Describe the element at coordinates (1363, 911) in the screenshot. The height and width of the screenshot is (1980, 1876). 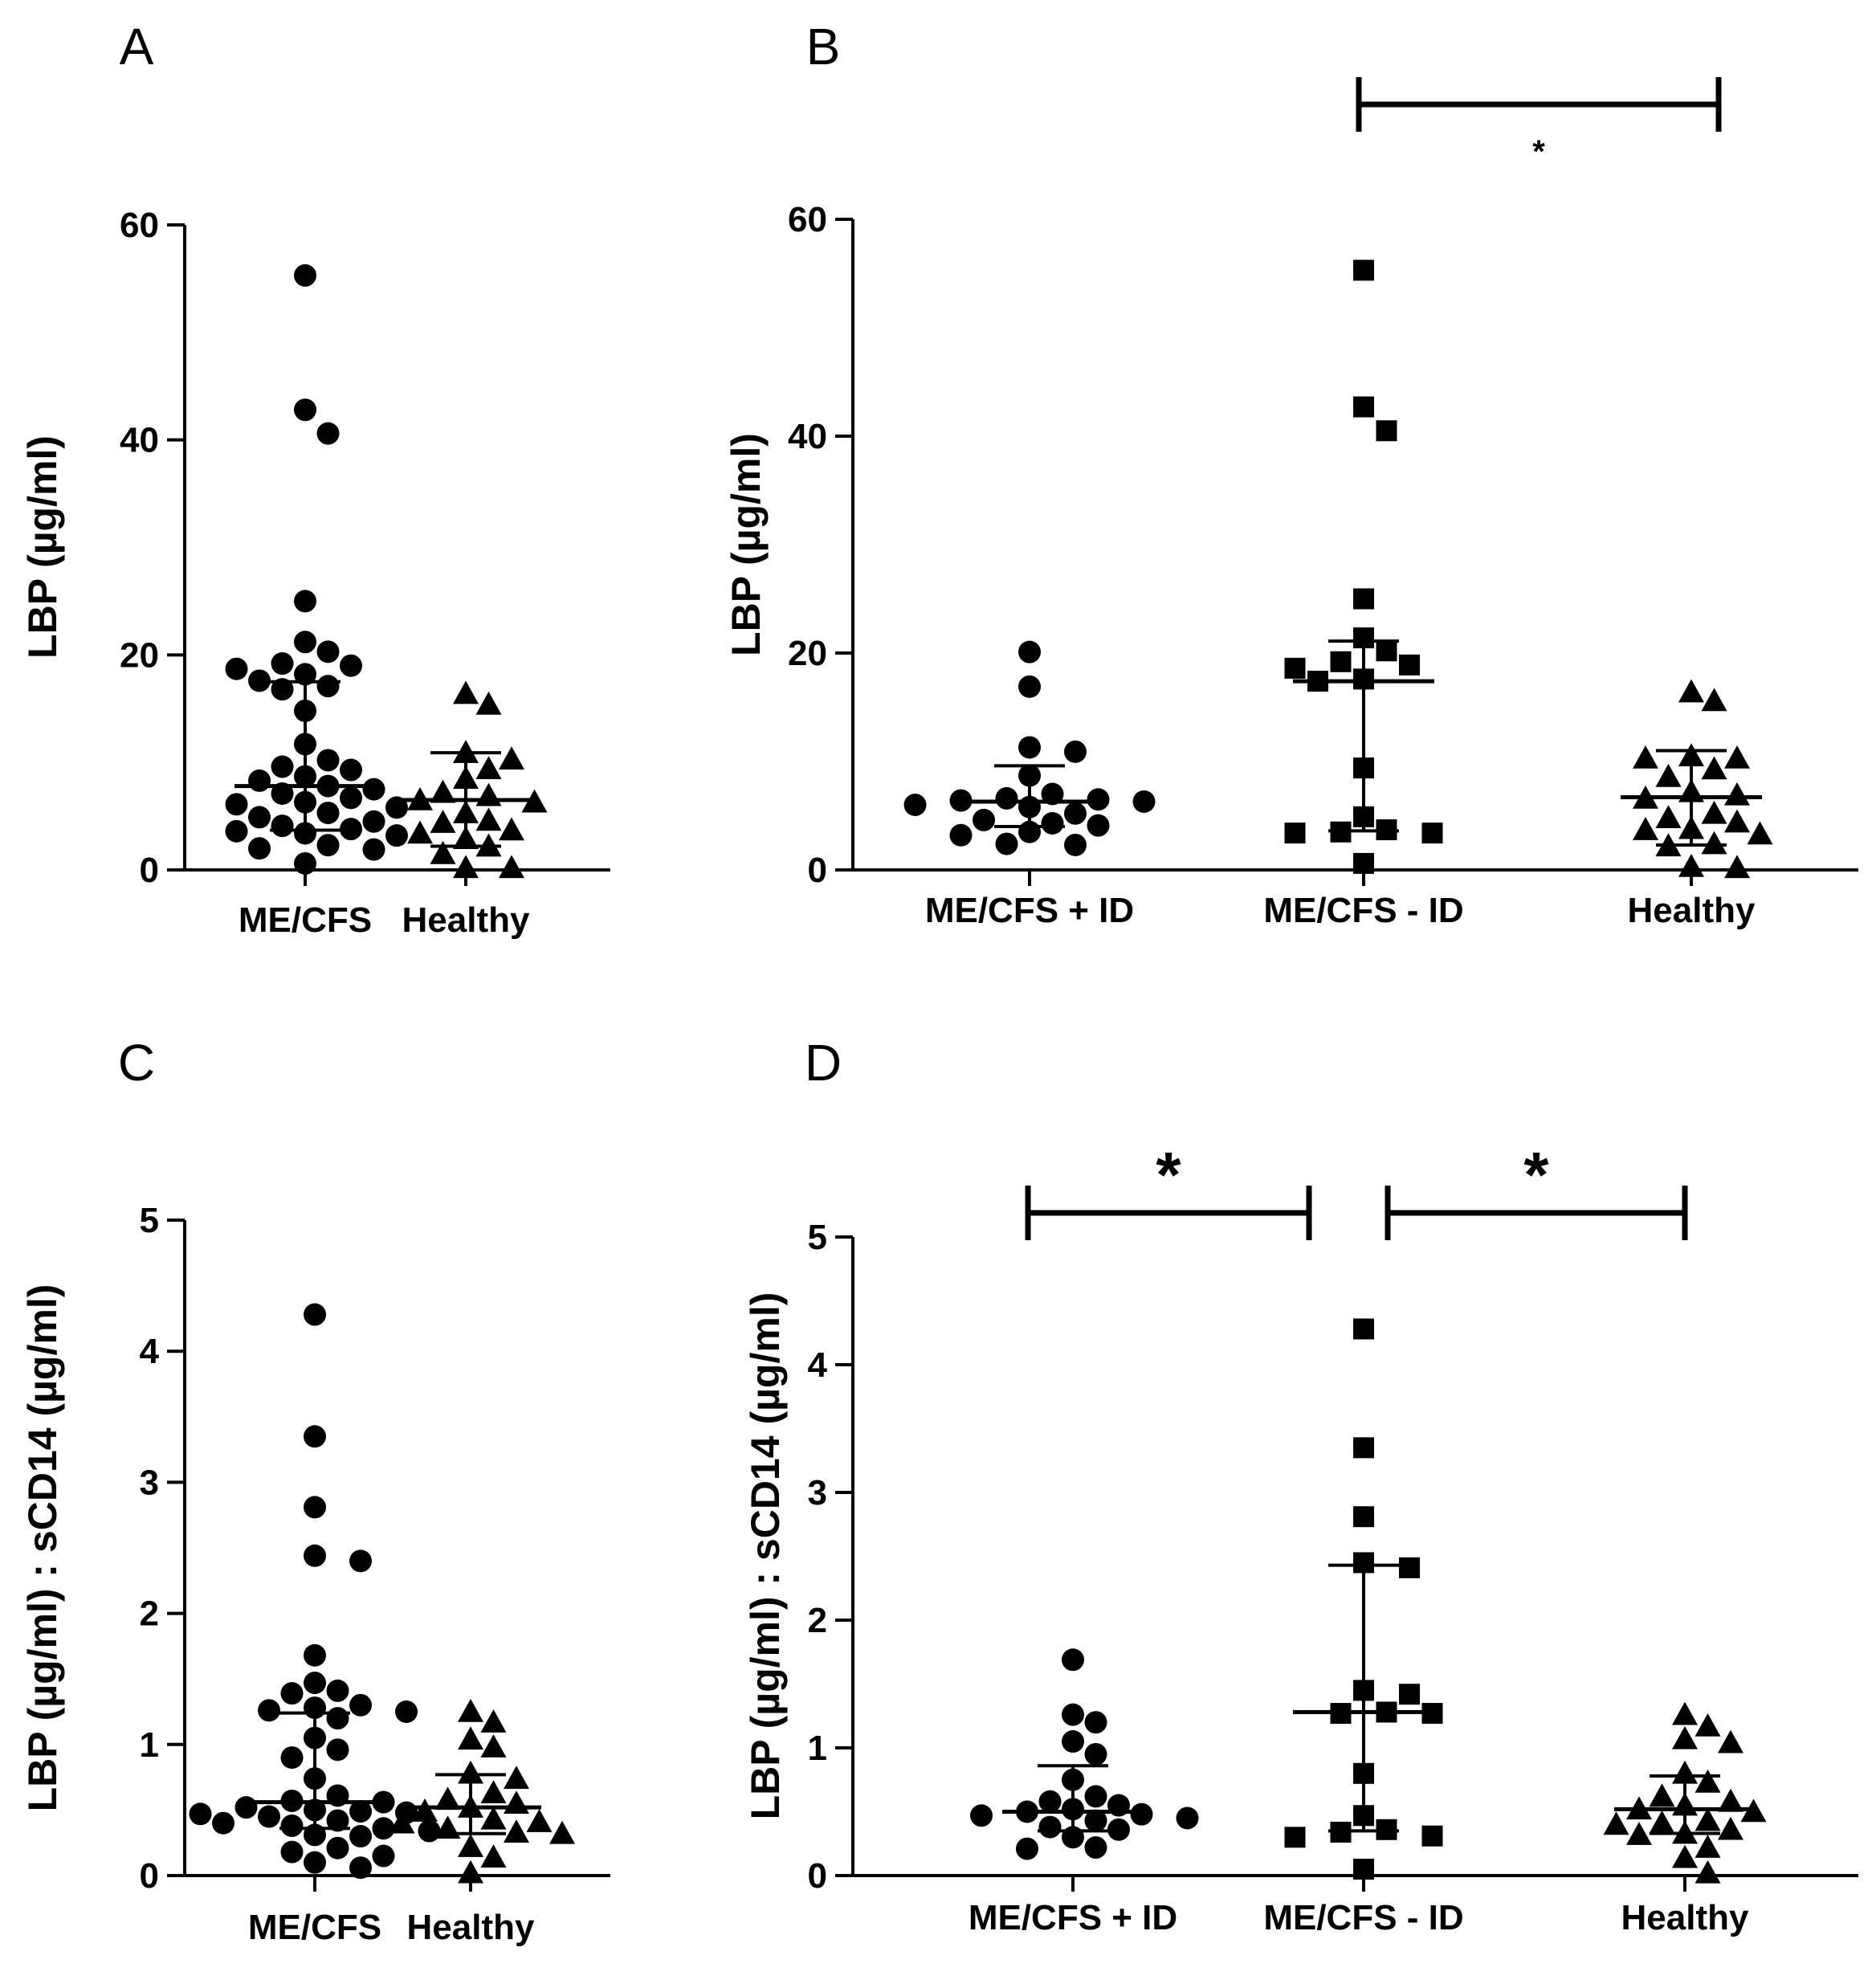
I see `x-tick-label: ME/CFS - ID` at that location.